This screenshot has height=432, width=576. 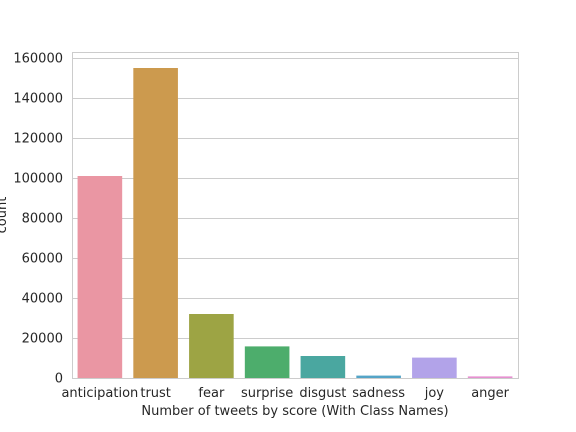 What do you see at coordinates (378, 393) in the screenshot?
I see `x-tick-label-sadness: sadness` at bounding box center [378, 393].